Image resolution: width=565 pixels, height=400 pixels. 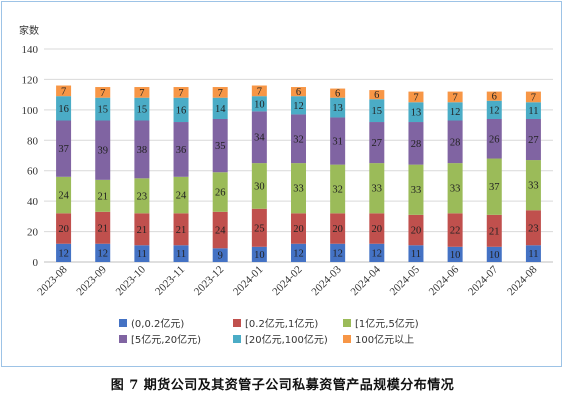 I want to click on x-tick-label: 2024-01, so click(x=248, y=281).